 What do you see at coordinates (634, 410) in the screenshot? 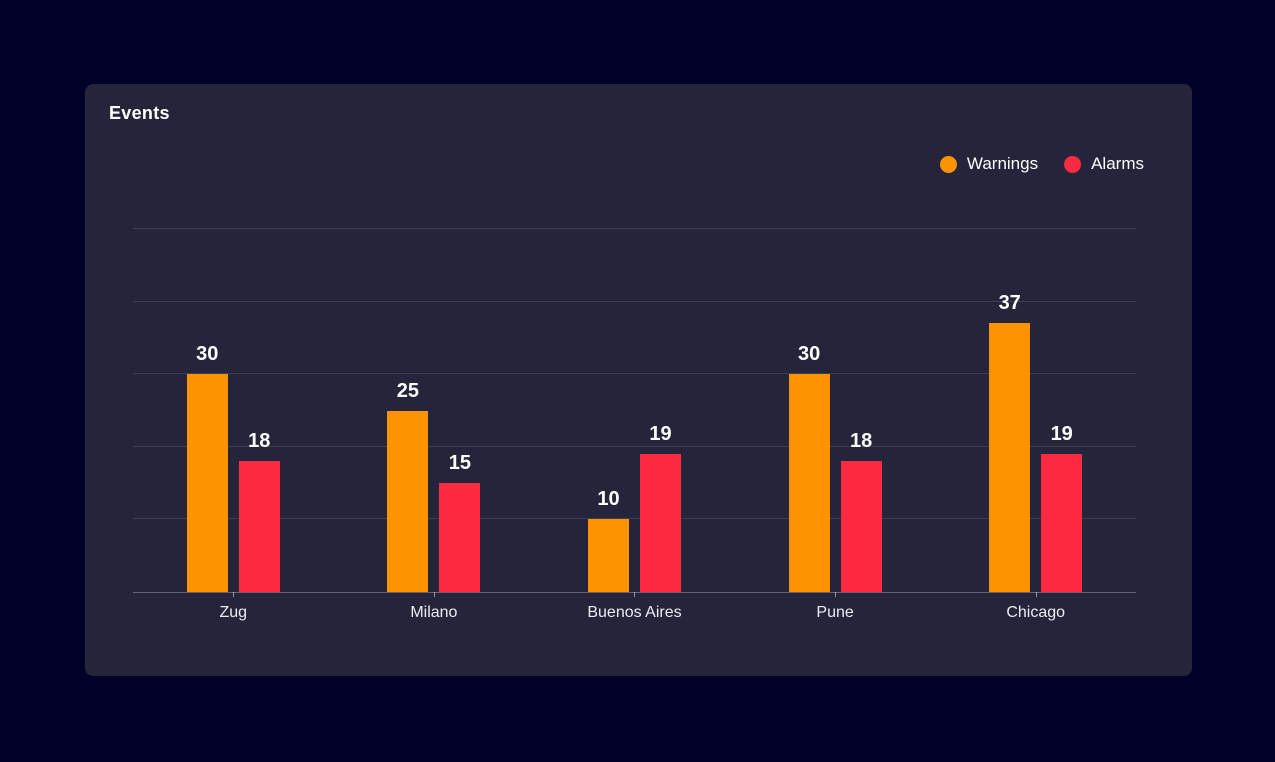
I see `bar-pair-buenos-aires: 10 19` at bounding box center [634, 410].